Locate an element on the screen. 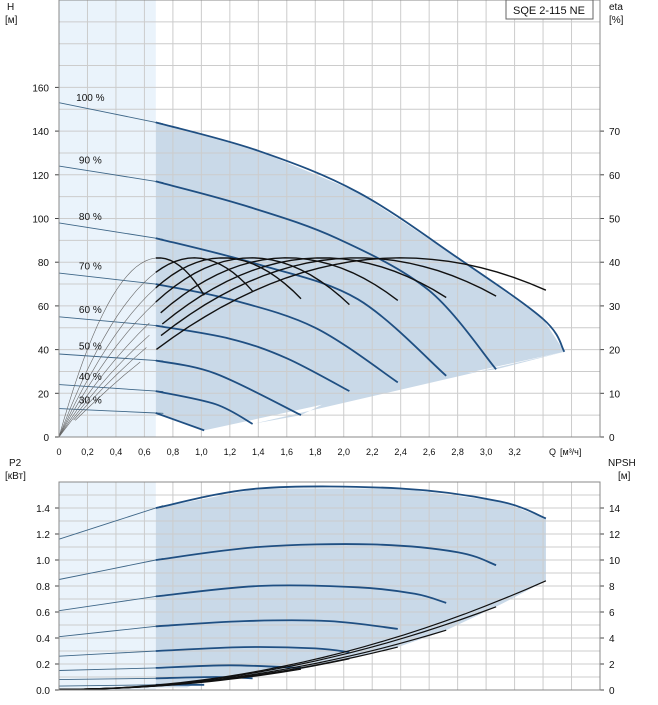  npsh-curve is located at coordinates (302, 635).